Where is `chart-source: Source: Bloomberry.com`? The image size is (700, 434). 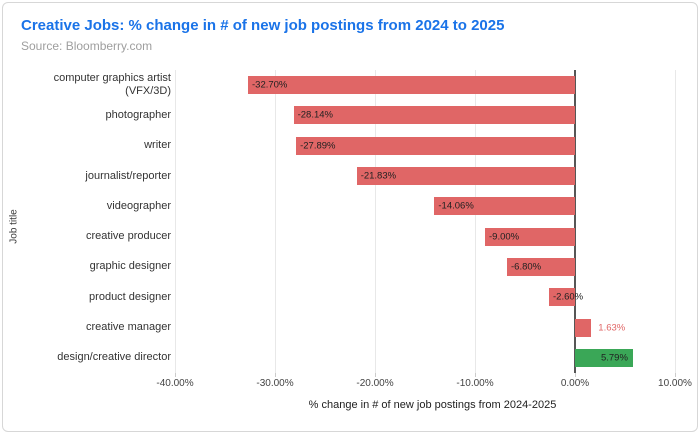 chart-source: Source: Bloomberry.com is located at coordinates (87, 46).